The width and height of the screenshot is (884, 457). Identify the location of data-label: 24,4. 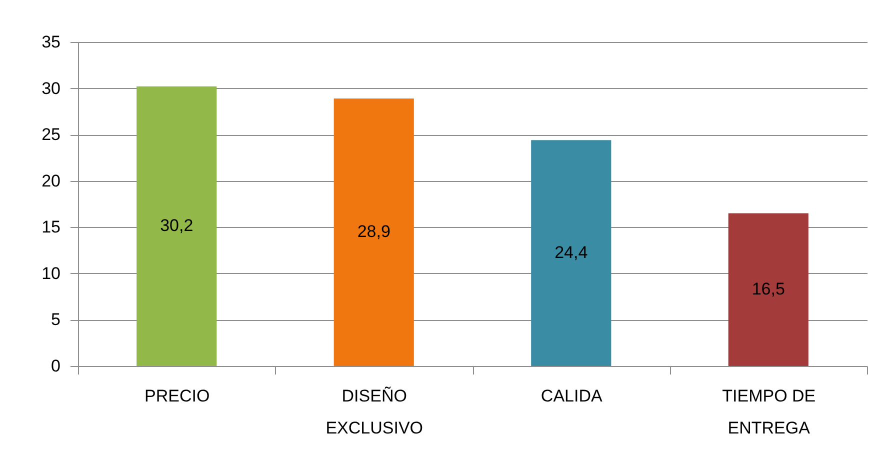
(571, 252).